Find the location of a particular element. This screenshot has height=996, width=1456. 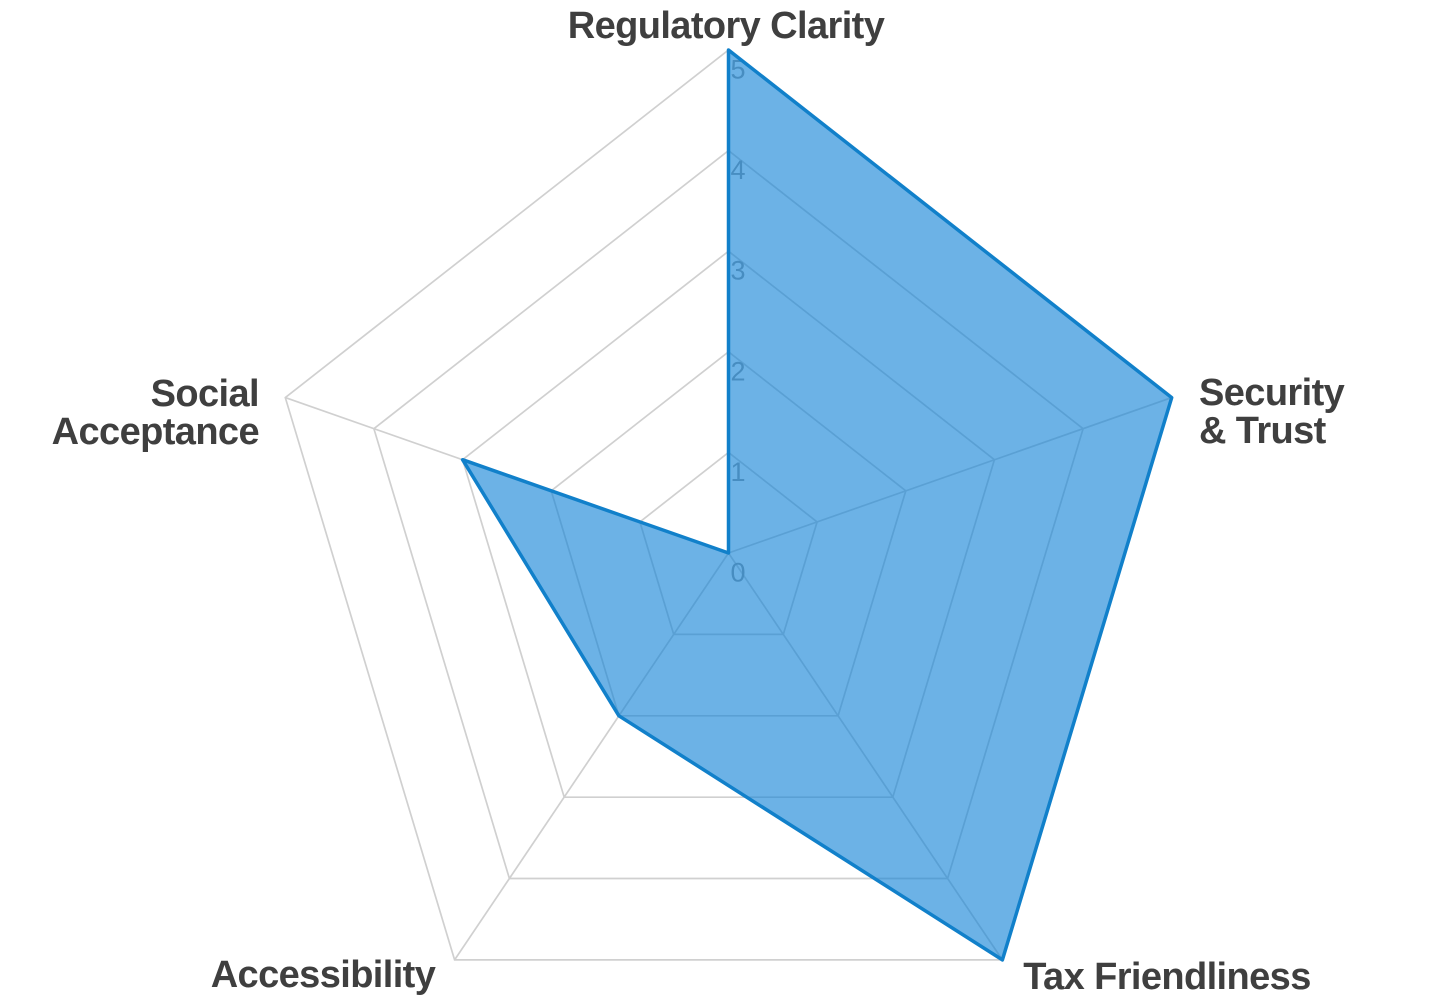

axis-label-regulatory-clarity: Regulatory Clarity is located at coordinates (726, 26).